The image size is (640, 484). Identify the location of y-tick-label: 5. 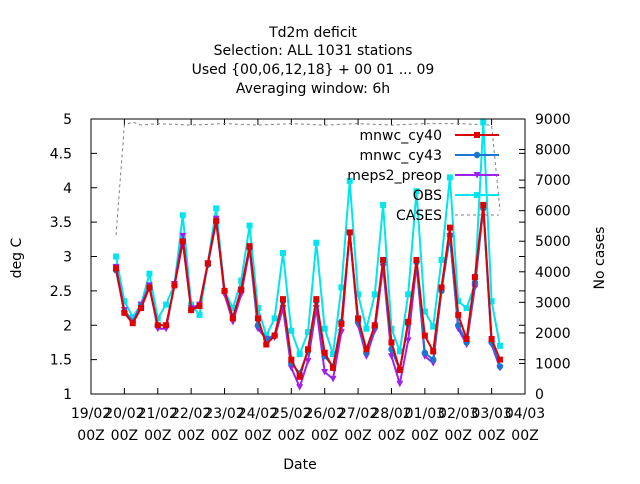
(67, 120).